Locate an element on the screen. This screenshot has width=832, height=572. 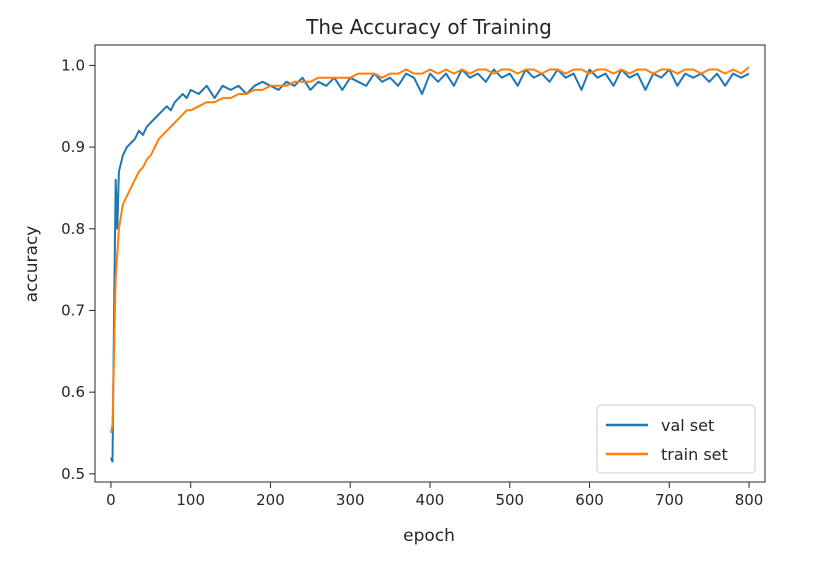
x-tick-label: 0 is located at coordinates (111, 500).